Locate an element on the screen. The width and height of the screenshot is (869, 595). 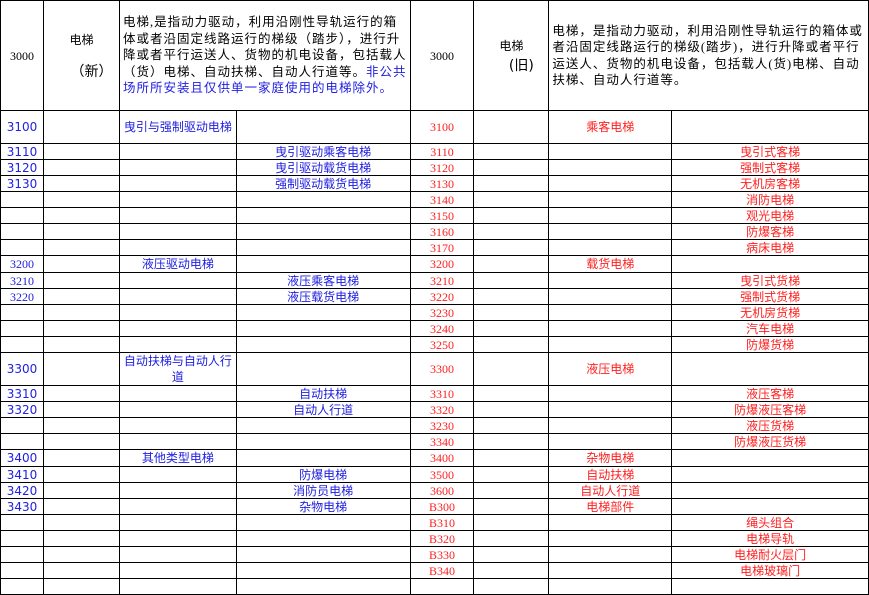
old-code-cell: 3100 is located at coordinates (442, 127).